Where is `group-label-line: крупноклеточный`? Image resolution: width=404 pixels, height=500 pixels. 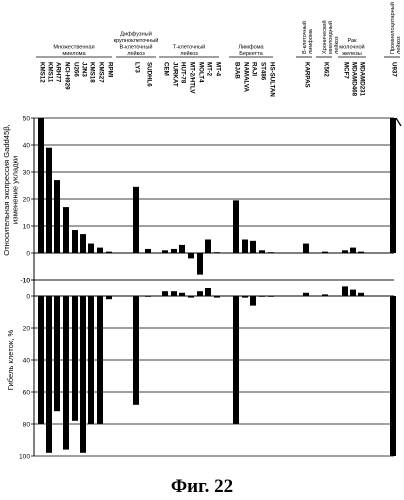 group-label-line: крупноклеточный is located at coordinates (136, 40).